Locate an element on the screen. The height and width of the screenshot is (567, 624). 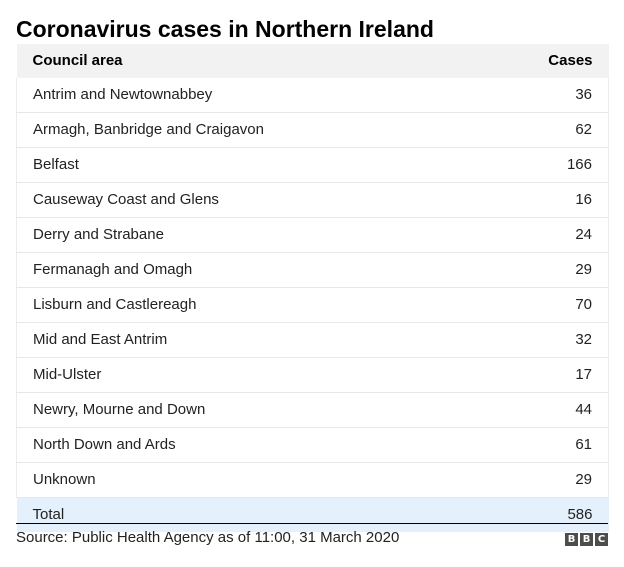
table-row: Belfast 166 is located at coordinates (312, 165).